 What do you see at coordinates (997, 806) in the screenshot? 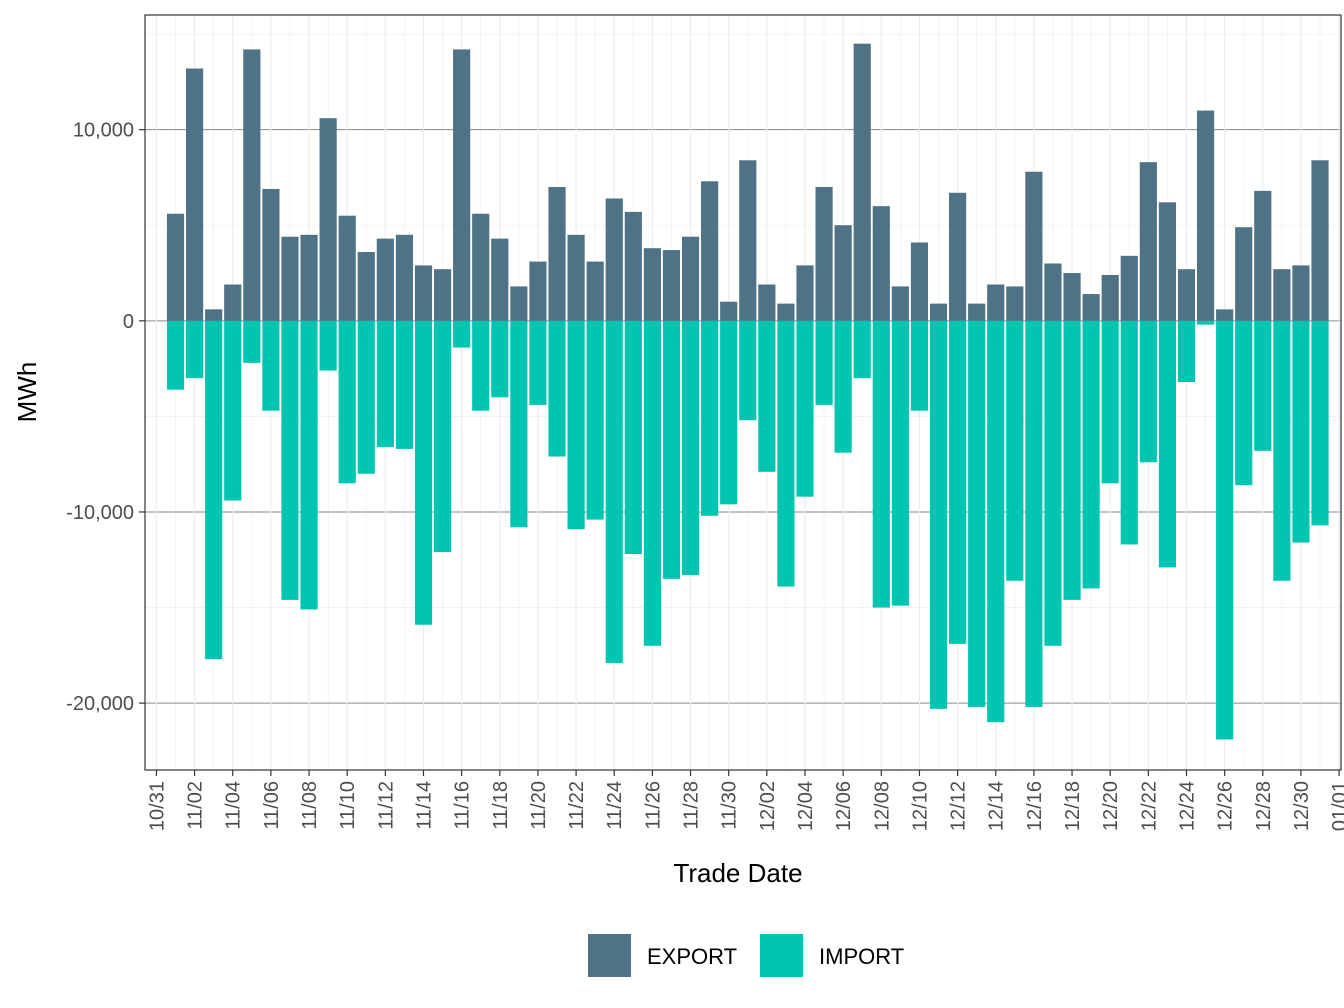
I see `x-tick-label: 12/14` at bounding box center [997, 806].